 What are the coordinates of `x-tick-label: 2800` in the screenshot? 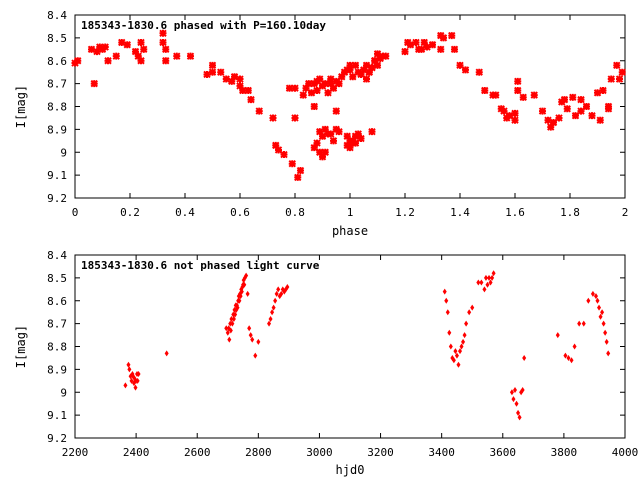 It's located at (258, 452).